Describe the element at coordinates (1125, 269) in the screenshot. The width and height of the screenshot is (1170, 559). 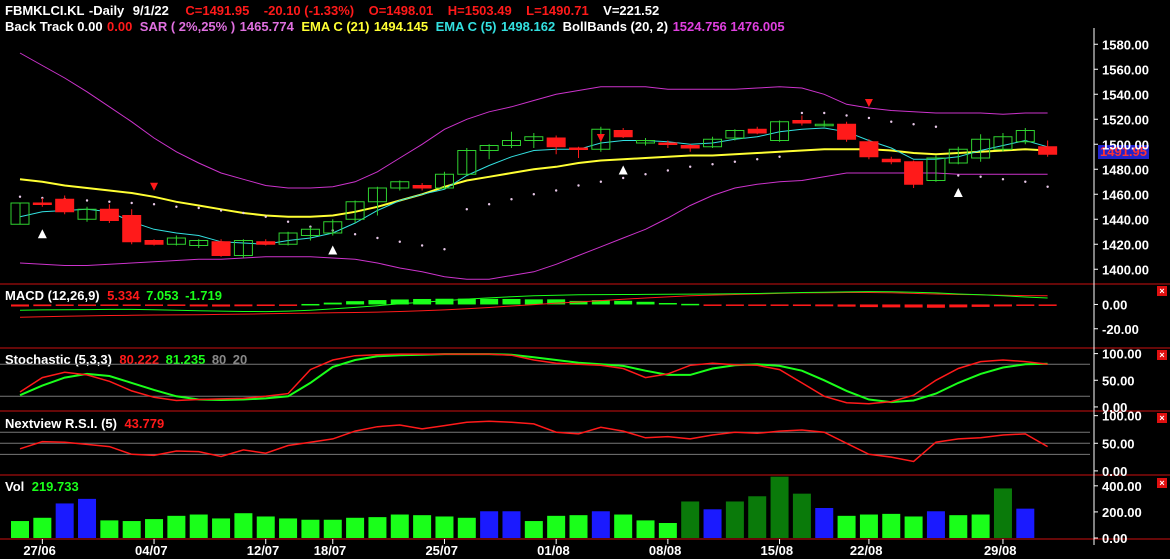
I see `price-axis-tick-label-9: 1400.00` at that location.